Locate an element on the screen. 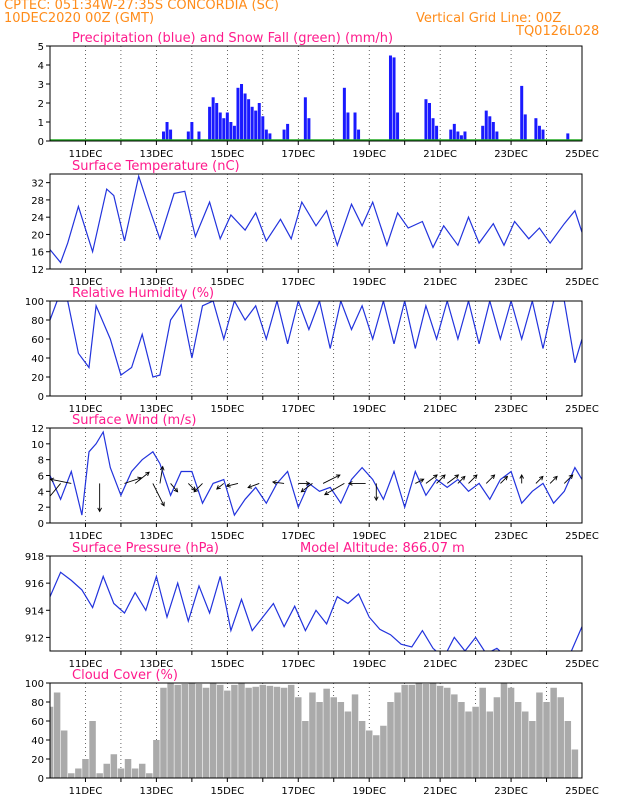 Image resolution: width=618 pixels, height=800 pixels. y-tick-label: 916 is located at coordinates (34, 584).